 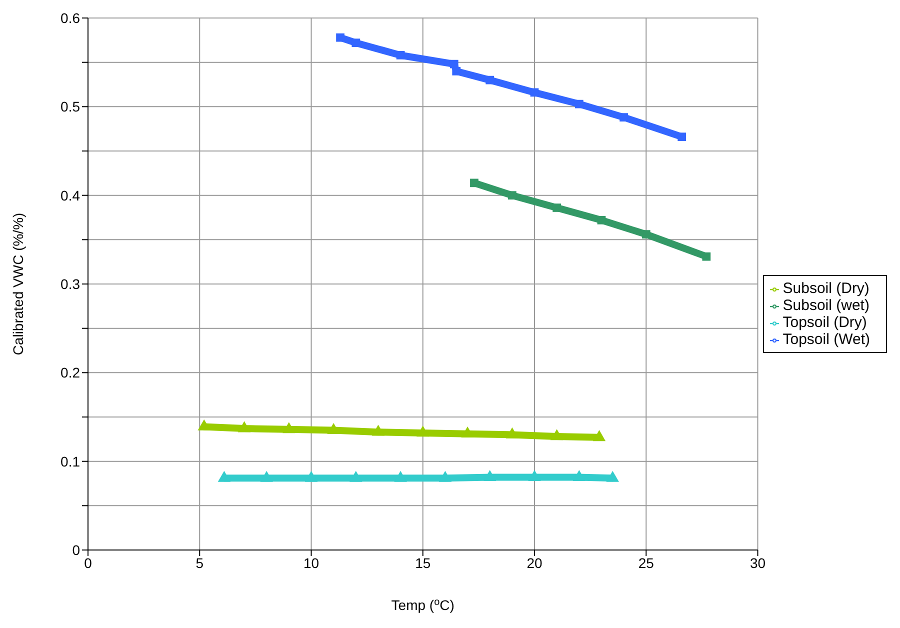 What do you see at coordinates (70, 284) in the screenshot?
I see `y-tick-label: 0.3` at bounding box center [70, 284].